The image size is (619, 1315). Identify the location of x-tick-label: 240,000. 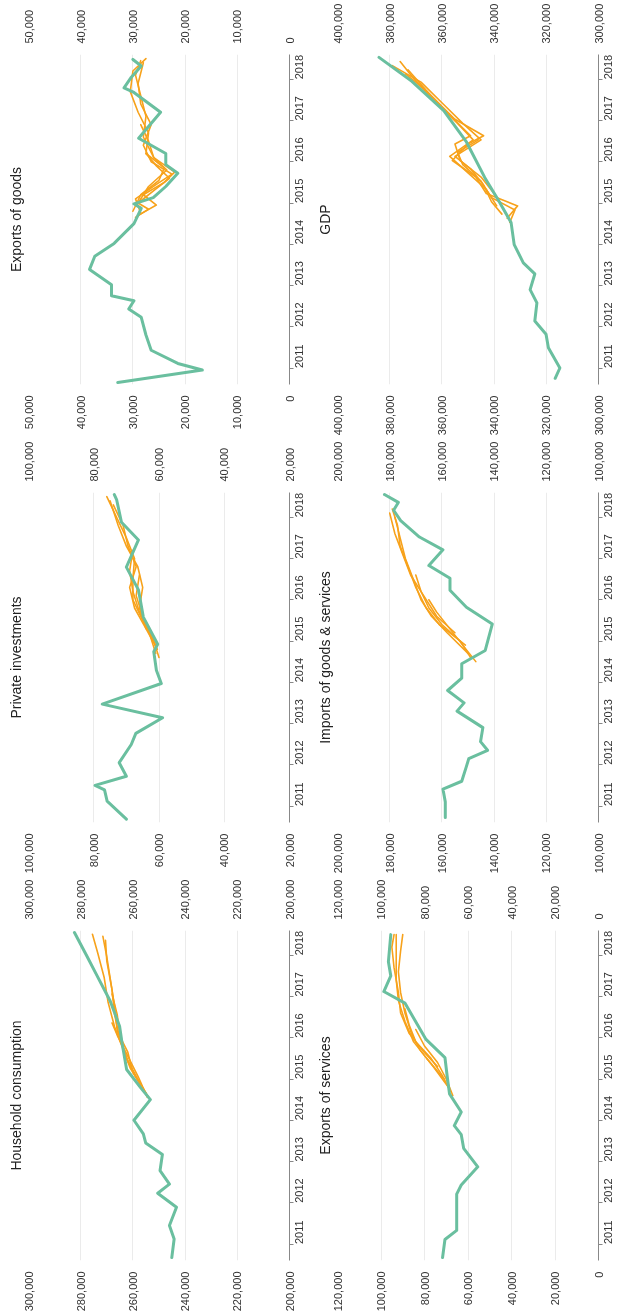
(185, 1291).